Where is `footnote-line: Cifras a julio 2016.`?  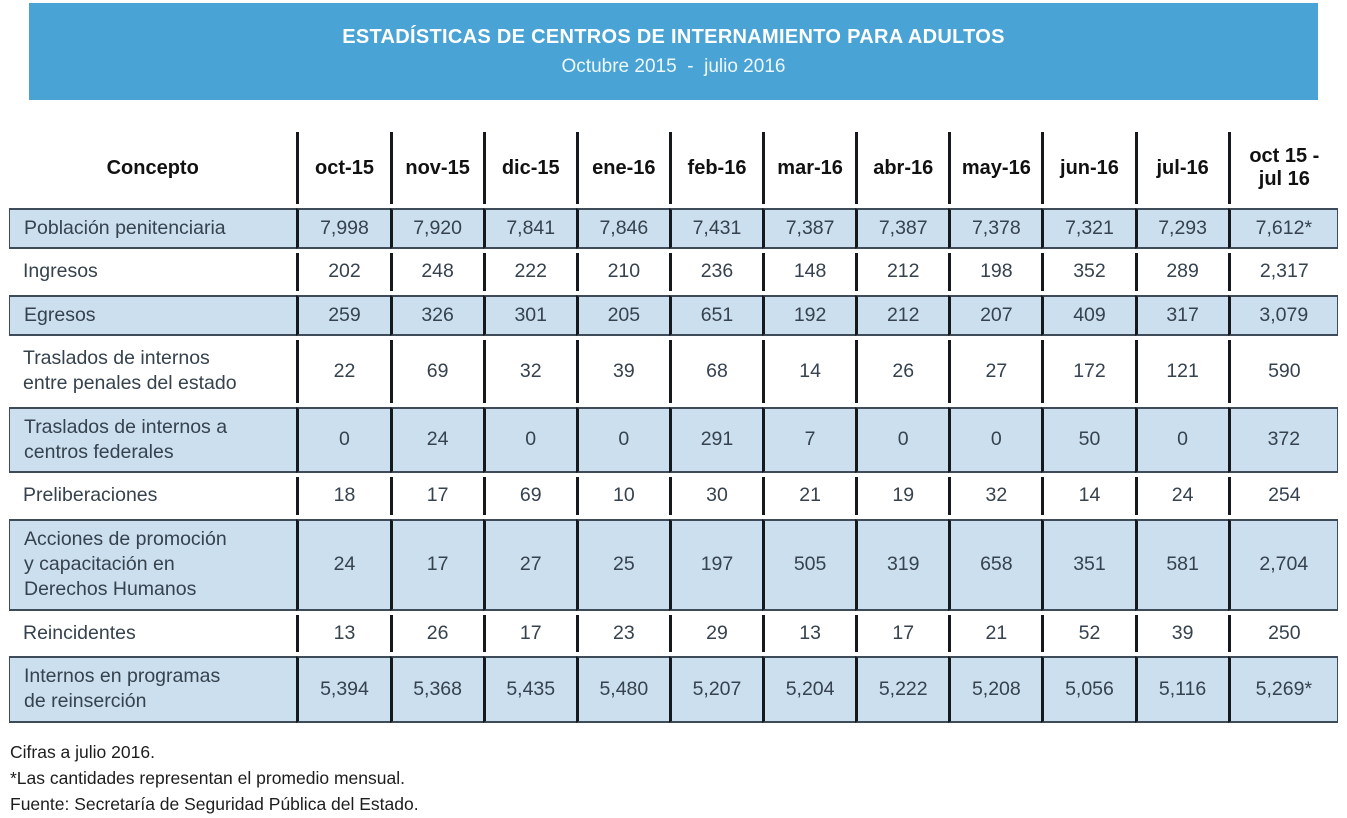 footnote-line: Cifras a julio 2016. is located at coordinates (82, 751).